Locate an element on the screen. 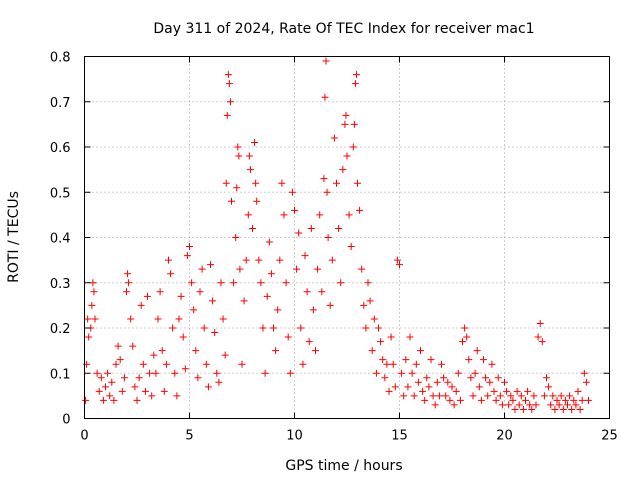 Image resolution: width=640 pixels, height=480 pixels. y-tick-label: 0.4 is located at coordinates (60, 239).